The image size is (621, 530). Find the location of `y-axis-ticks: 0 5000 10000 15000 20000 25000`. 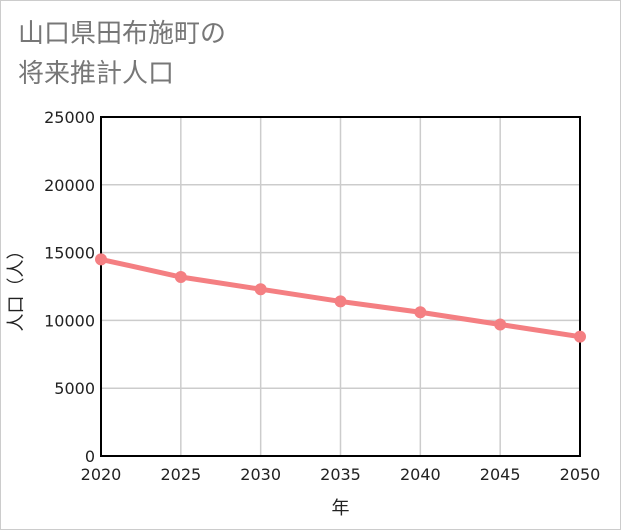

y-axis-ticks: 0 5000 10000 15000 20000 25000 is located at coordinates (69, 287).